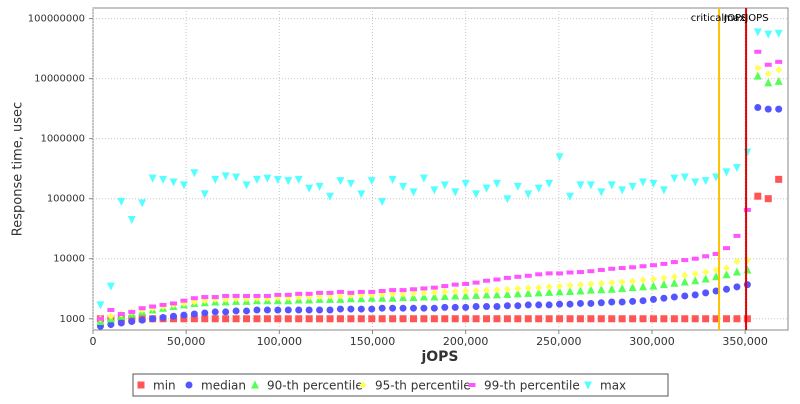  I want to click on y-tick-label: 100000000, so click(56, 19).